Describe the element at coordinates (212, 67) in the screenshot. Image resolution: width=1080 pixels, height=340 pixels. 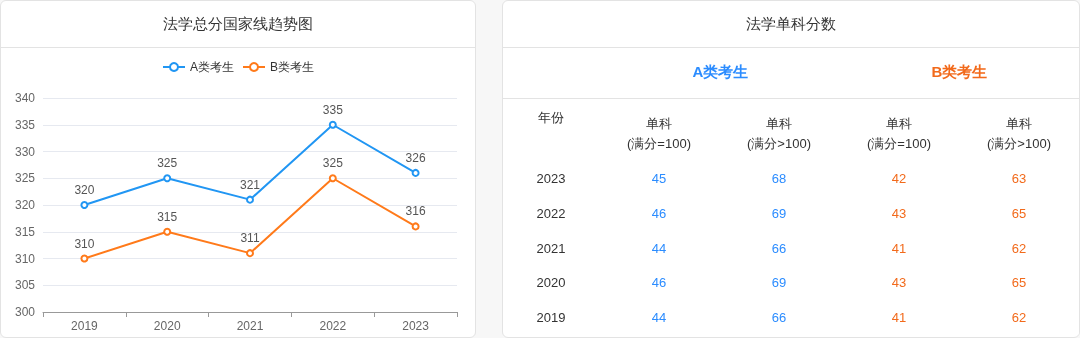
I see `legend-label: A类考生` at that location.